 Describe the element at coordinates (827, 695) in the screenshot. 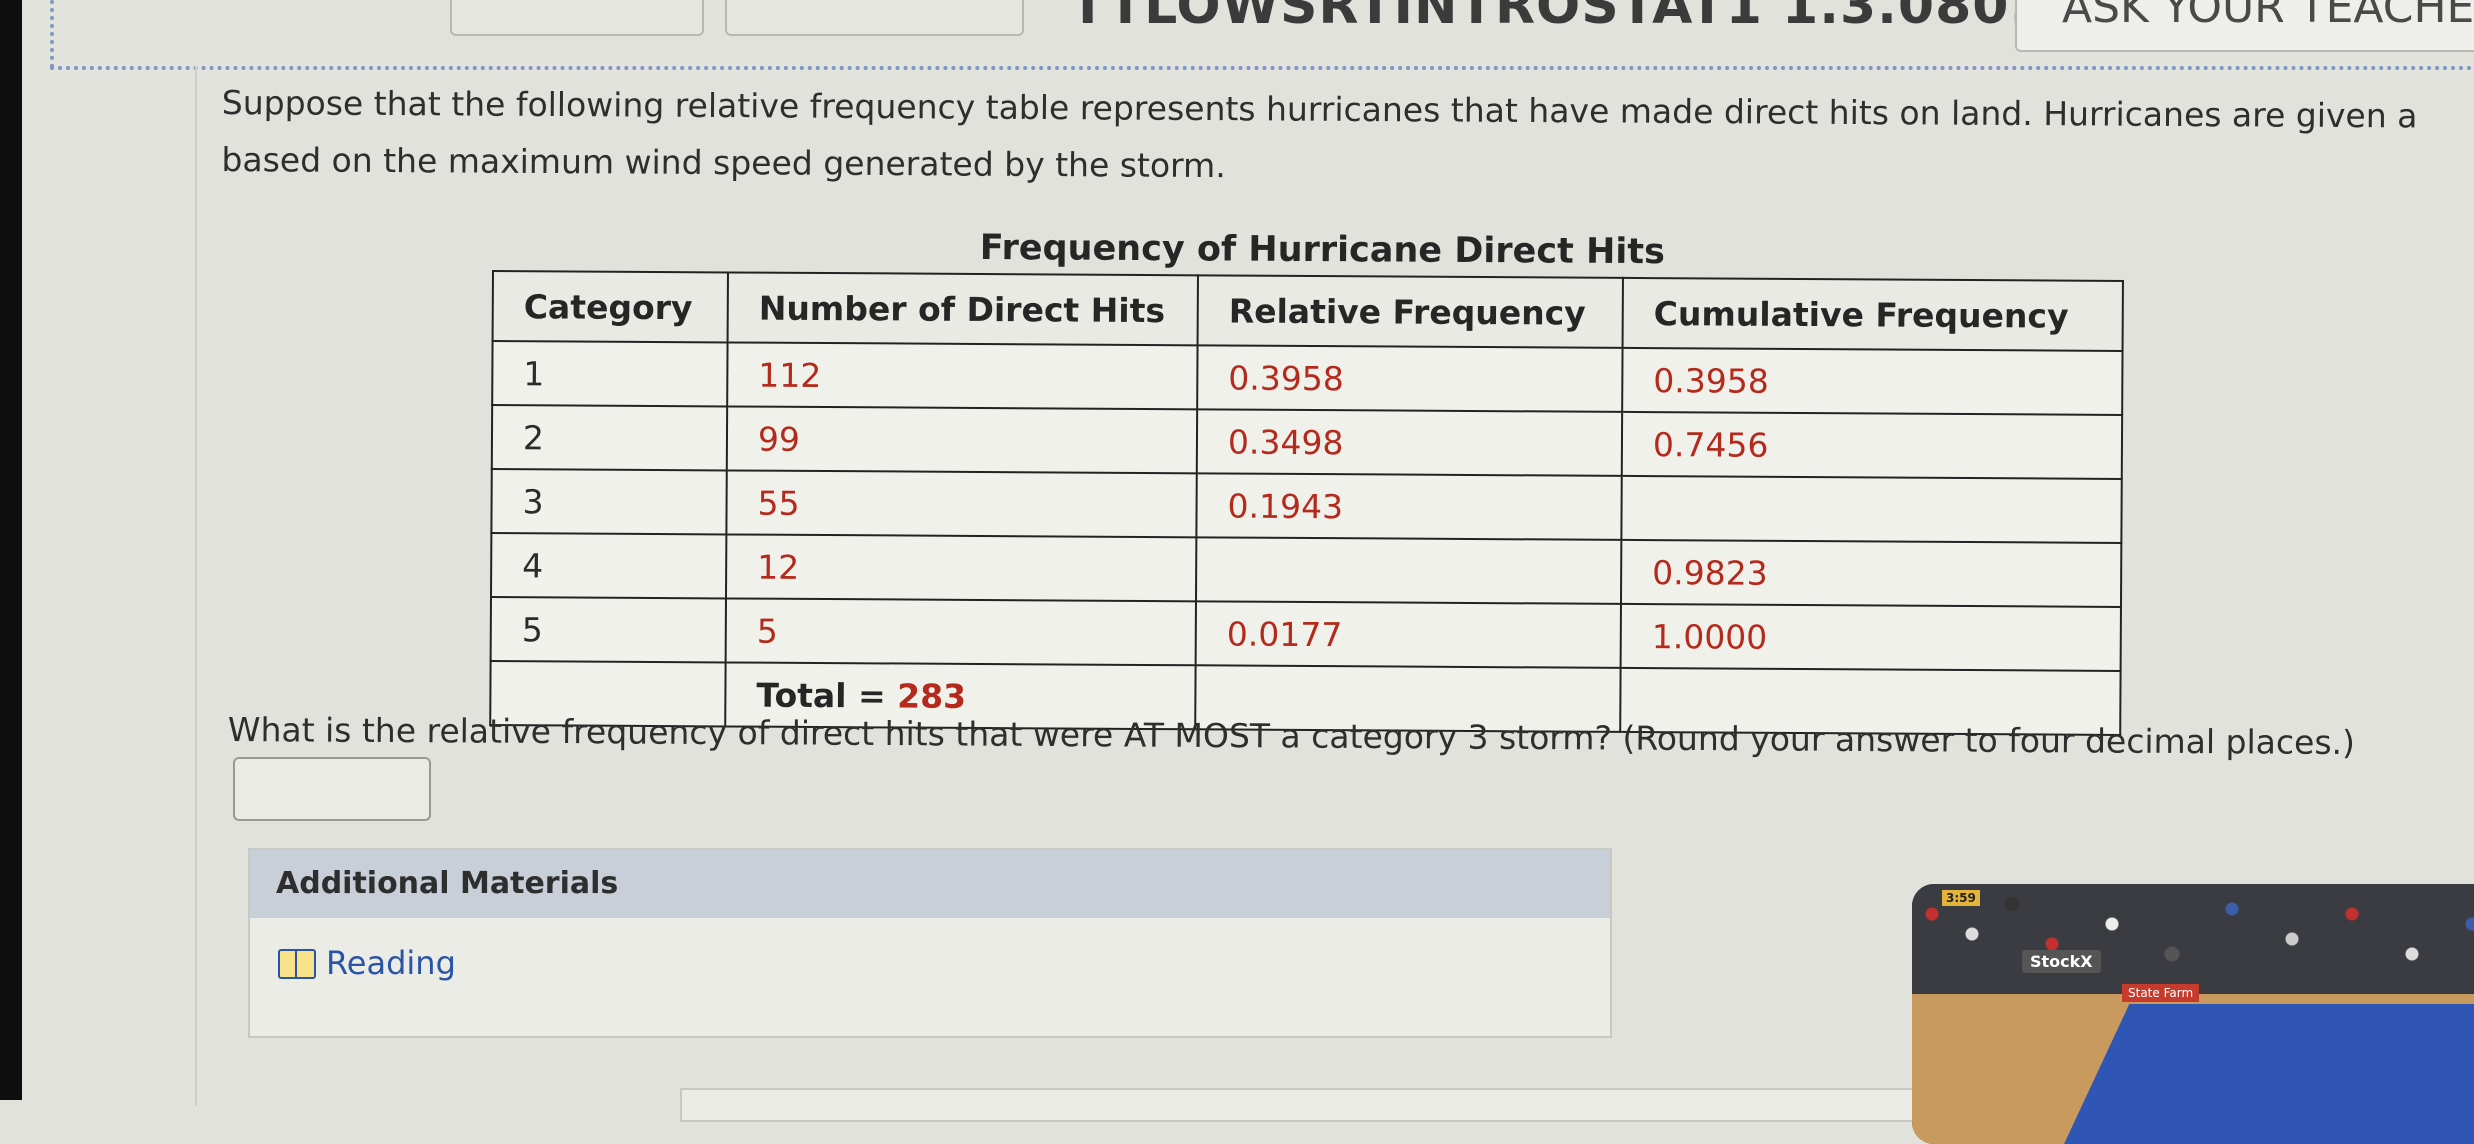

I see `total-label: Total =` at that location.